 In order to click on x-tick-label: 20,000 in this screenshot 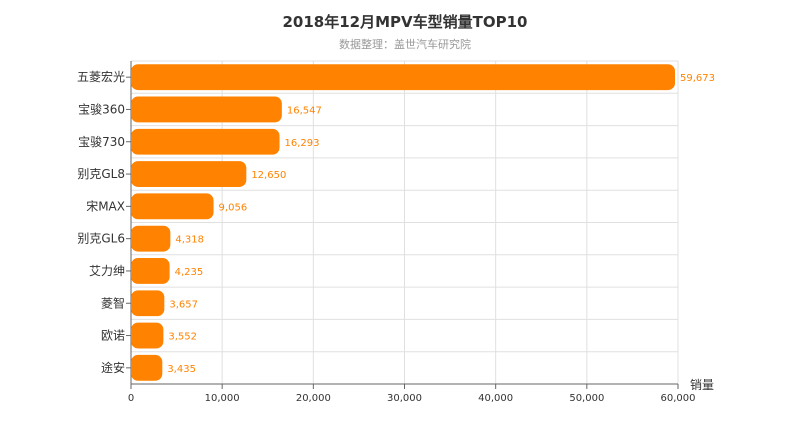, I will do `click(313, 398)`.